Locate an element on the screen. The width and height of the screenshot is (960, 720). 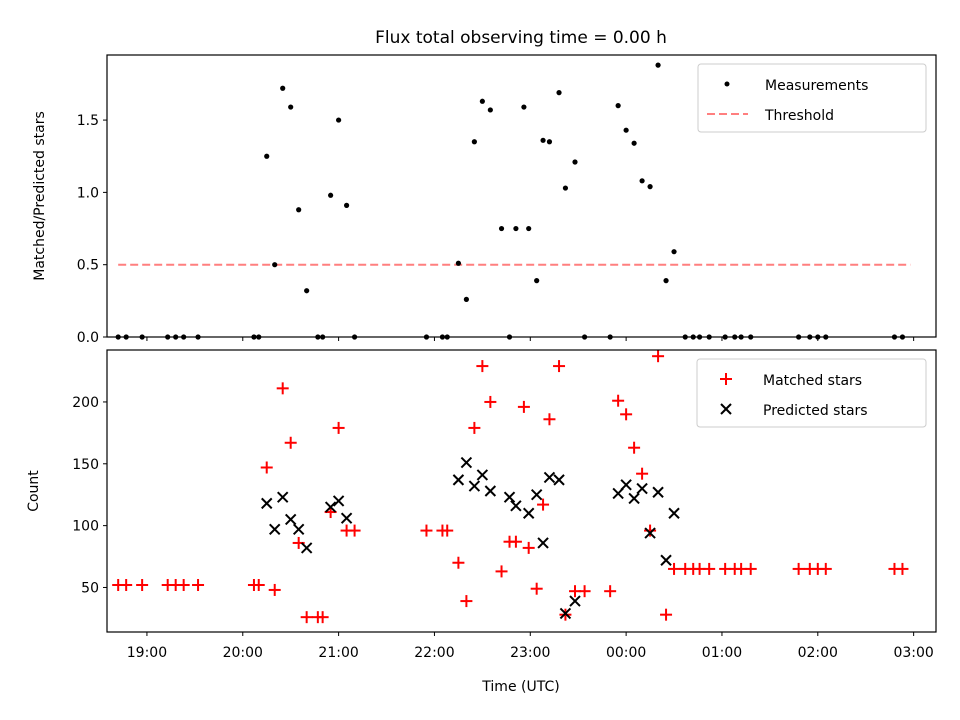
legend-measurements-label: Measurements is located at coordinates (816, 86).